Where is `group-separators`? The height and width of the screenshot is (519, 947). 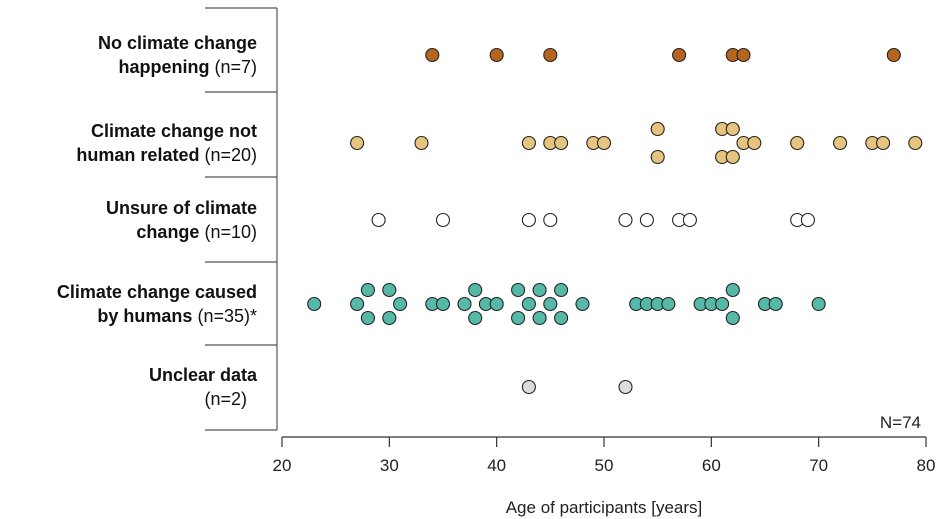
group-separators is located at coordinates (241, 219).